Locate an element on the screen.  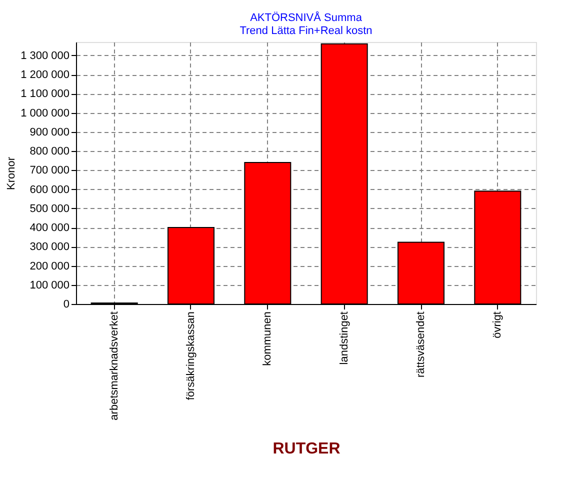
y-tick-label: 1 100 000 is located at coordinates (45, 94).